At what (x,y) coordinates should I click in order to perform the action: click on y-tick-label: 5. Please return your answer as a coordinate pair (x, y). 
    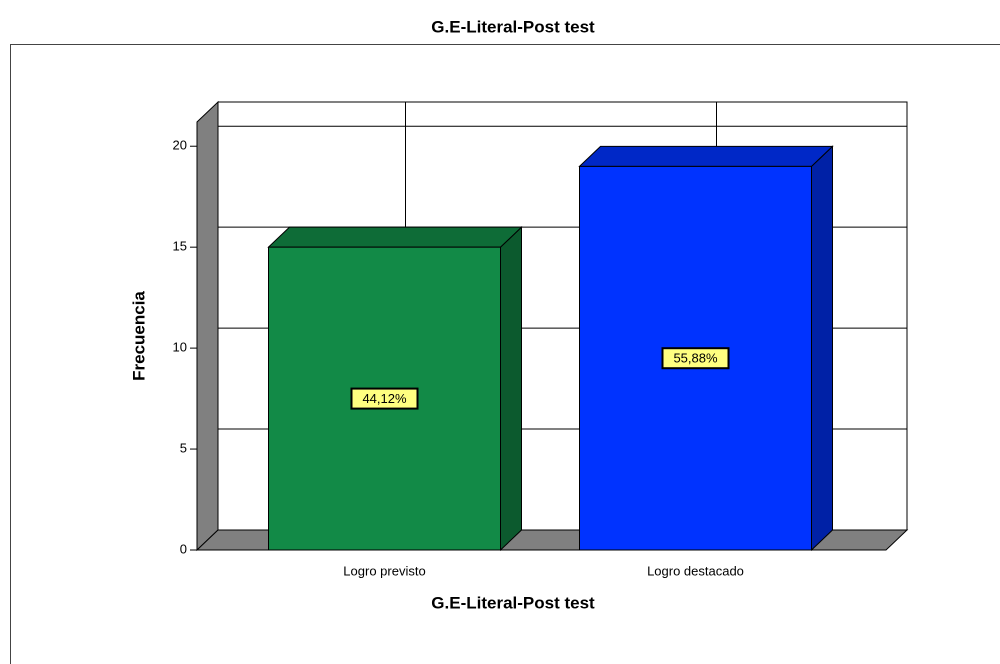
    Looking at the image, I should click on (183, 447).